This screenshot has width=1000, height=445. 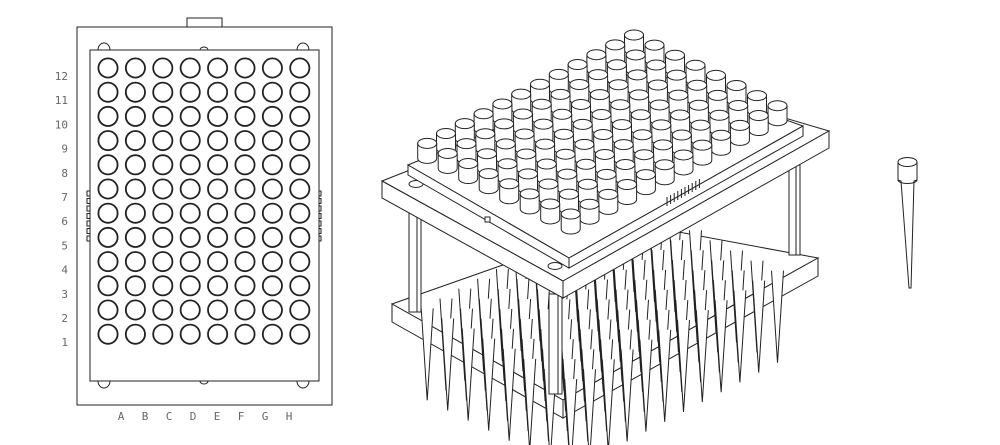 What do you see at coordinates (64, 221) in the screenshot?
I see `row-label-6: 6` at bounding box center [64, 221].